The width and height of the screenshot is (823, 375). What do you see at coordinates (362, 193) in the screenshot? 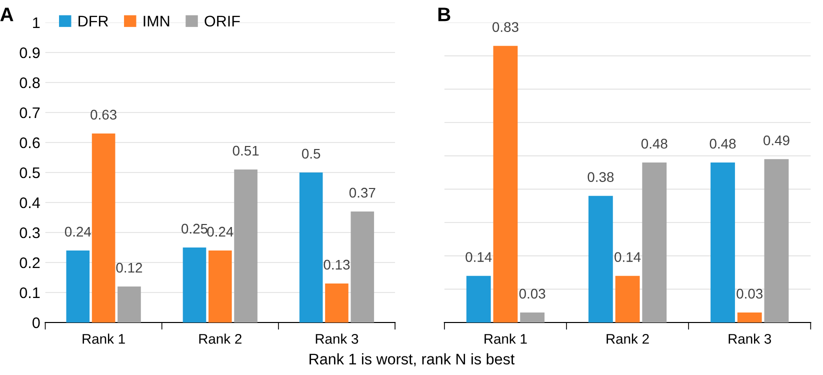
I see `data-label: 0.37` at bounding box center [362, 193].